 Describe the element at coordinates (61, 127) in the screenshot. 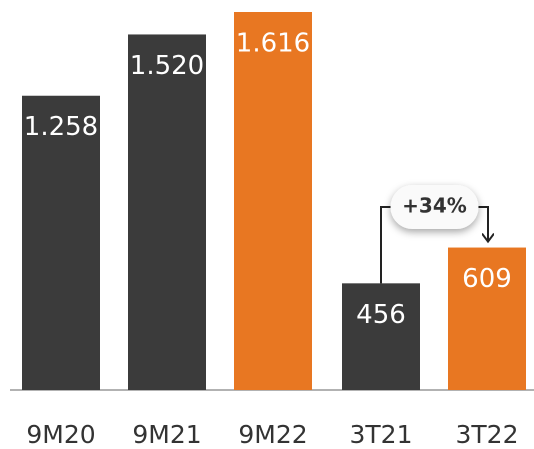

I see `value-label: 1.258` at that location.